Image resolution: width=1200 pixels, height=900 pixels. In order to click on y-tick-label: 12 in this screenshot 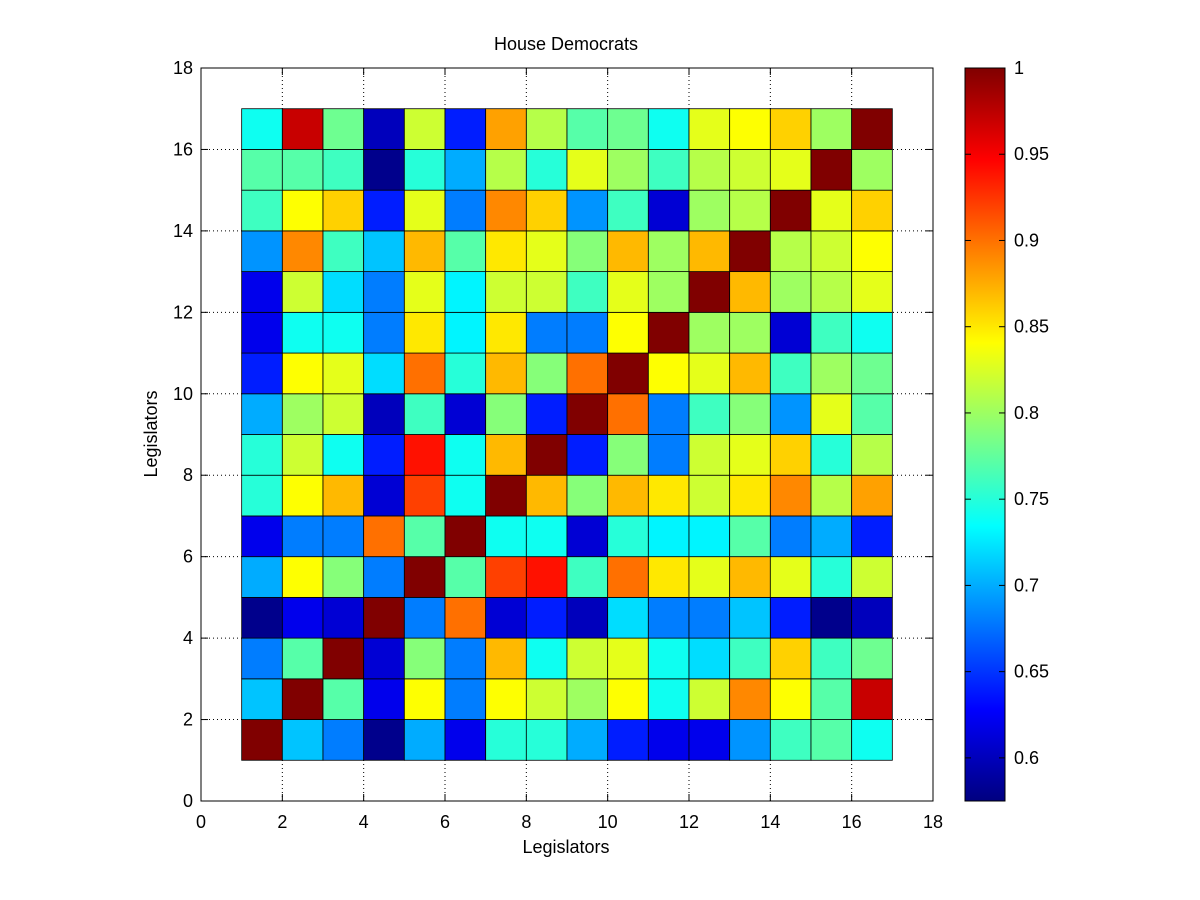, I will do `click(183, 312)`.